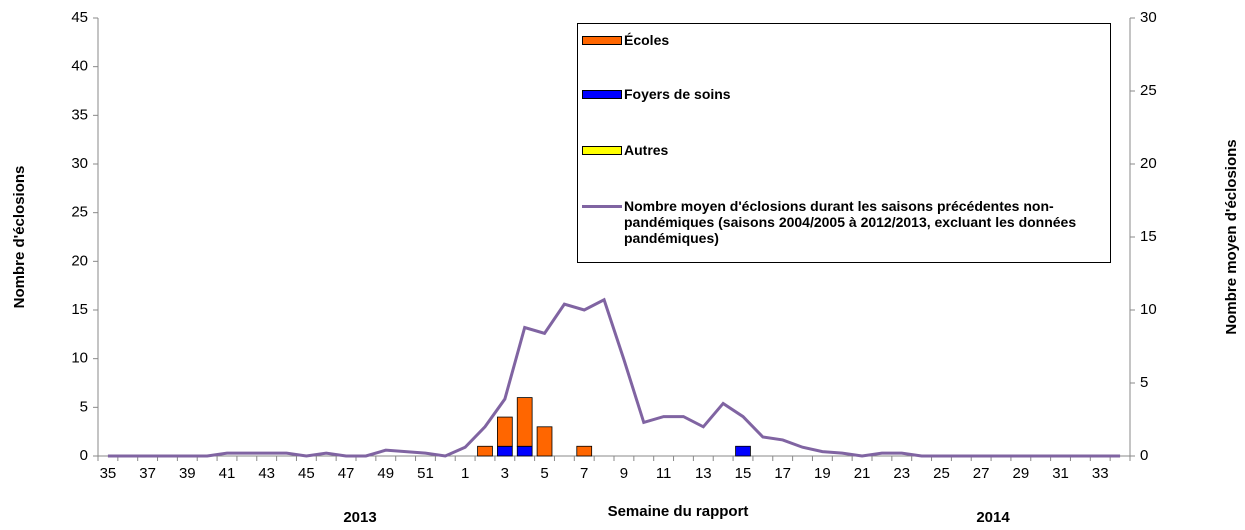  What do you see at coordinates (993, 517) in the screenshot?
I see `year-annotation: 2014` at bounding box center [993, 517].